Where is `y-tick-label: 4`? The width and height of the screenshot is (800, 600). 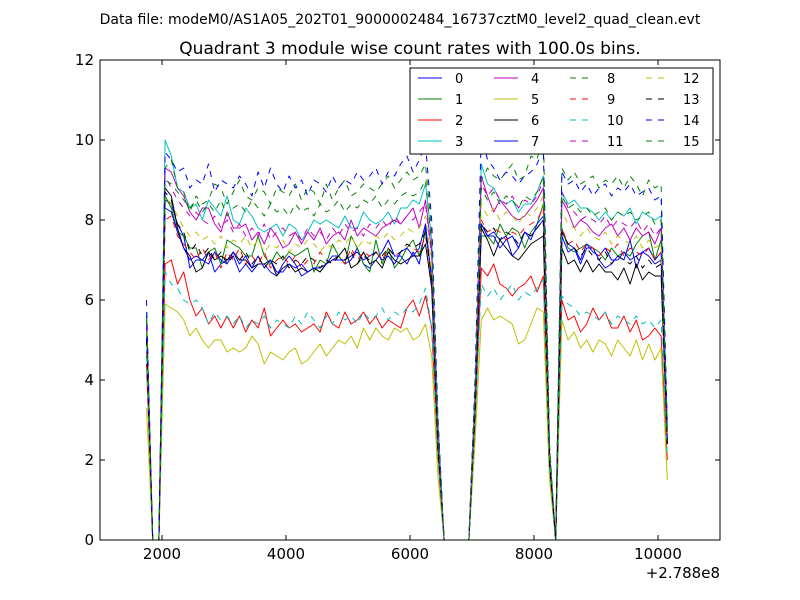
y-tick-label: 4 is located at coordinates (89, 380).